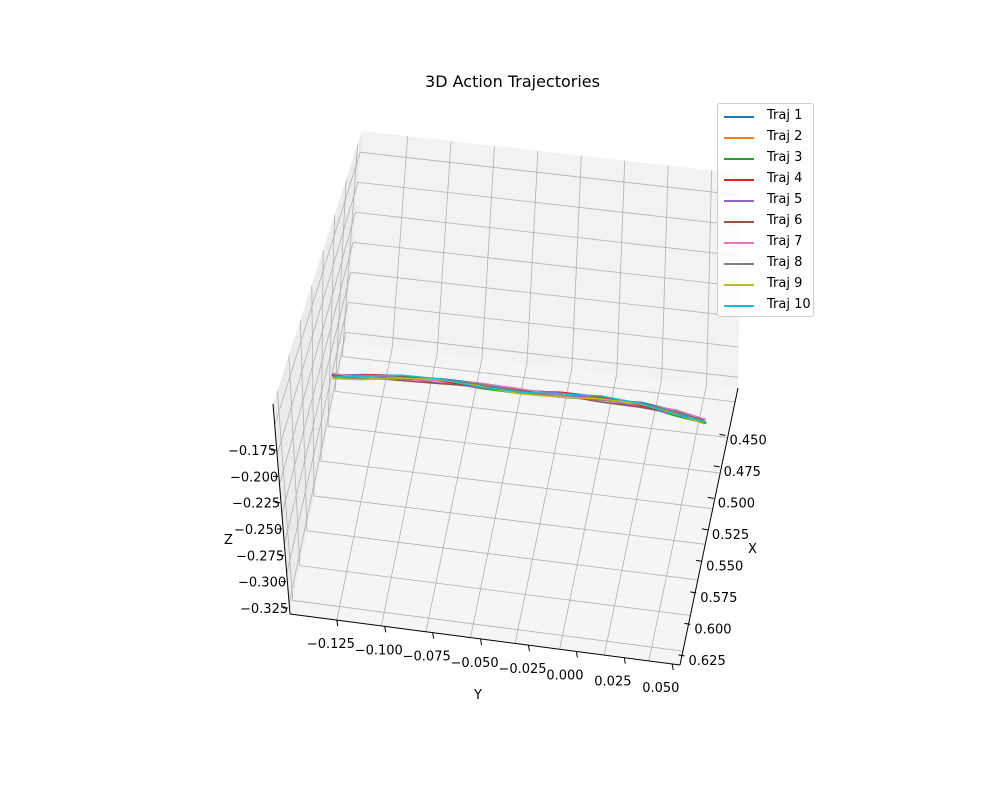 This screenshot has height=800, width=1000. I want to click on y-axis-label: Y, so click(477, 695).